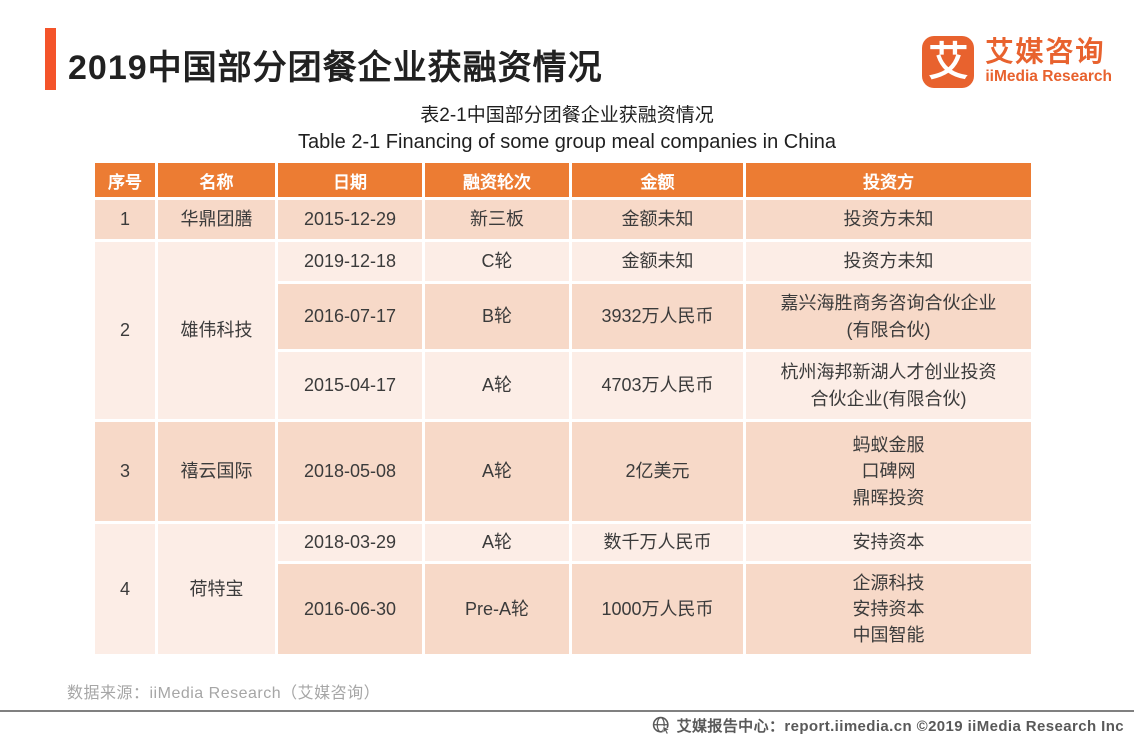 The height and width of the screenshot is (737, 1134). I want to click on footer-divider, so click(567, 711).